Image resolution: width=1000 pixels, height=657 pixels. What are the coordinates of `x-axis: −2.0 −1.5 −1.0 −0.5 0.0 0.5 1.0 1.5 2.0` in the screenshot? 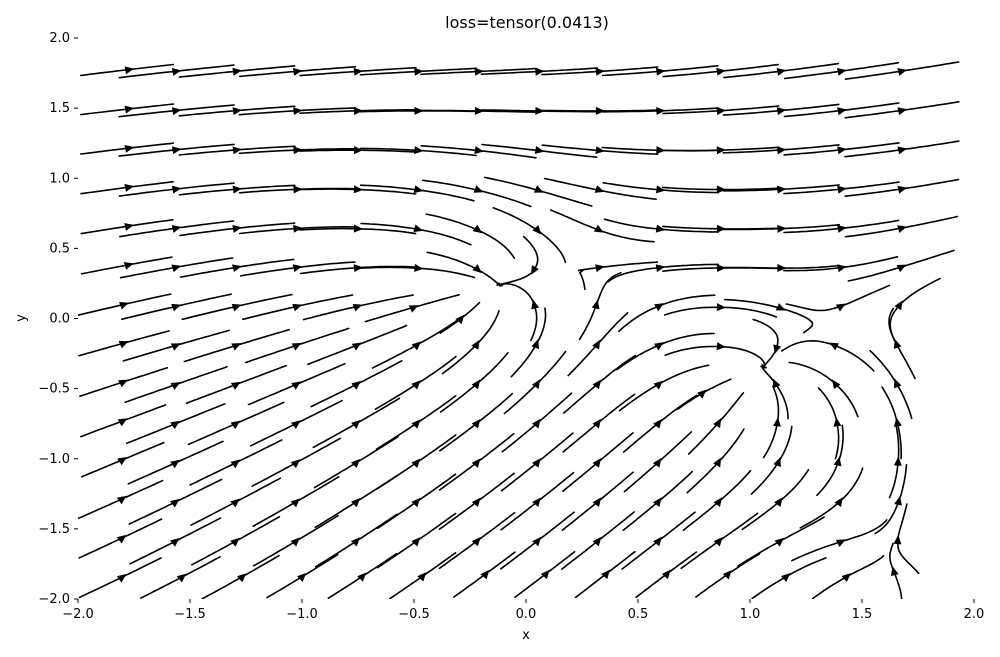 It's located at (523, 610).